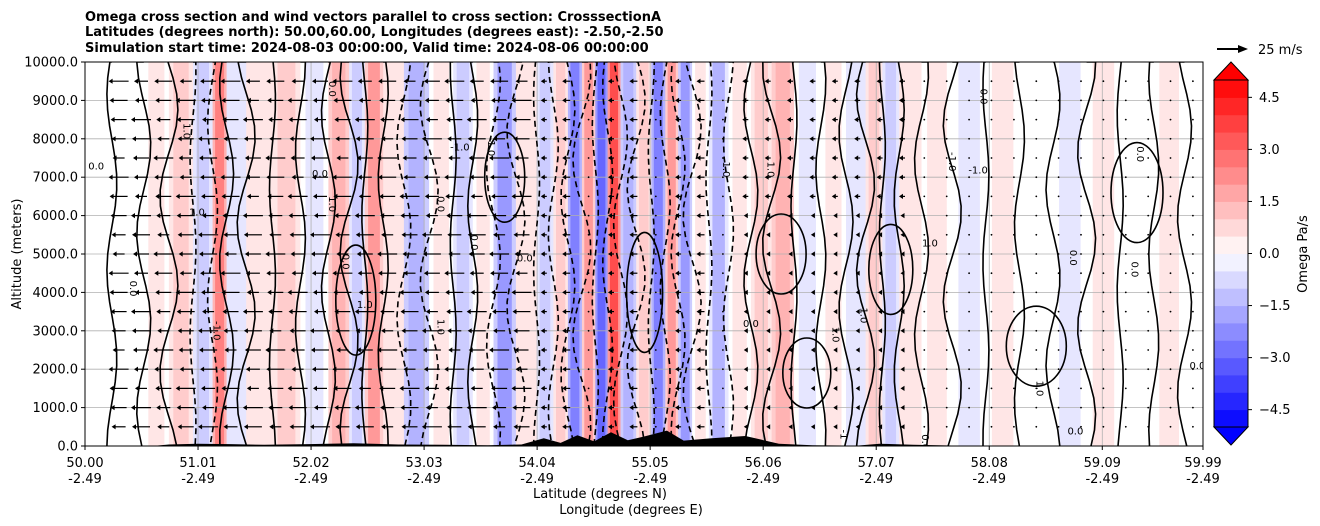  Describe the element at coordinates (951, 162) in the screenshot. I see `contour-label: -1.0` at that location.